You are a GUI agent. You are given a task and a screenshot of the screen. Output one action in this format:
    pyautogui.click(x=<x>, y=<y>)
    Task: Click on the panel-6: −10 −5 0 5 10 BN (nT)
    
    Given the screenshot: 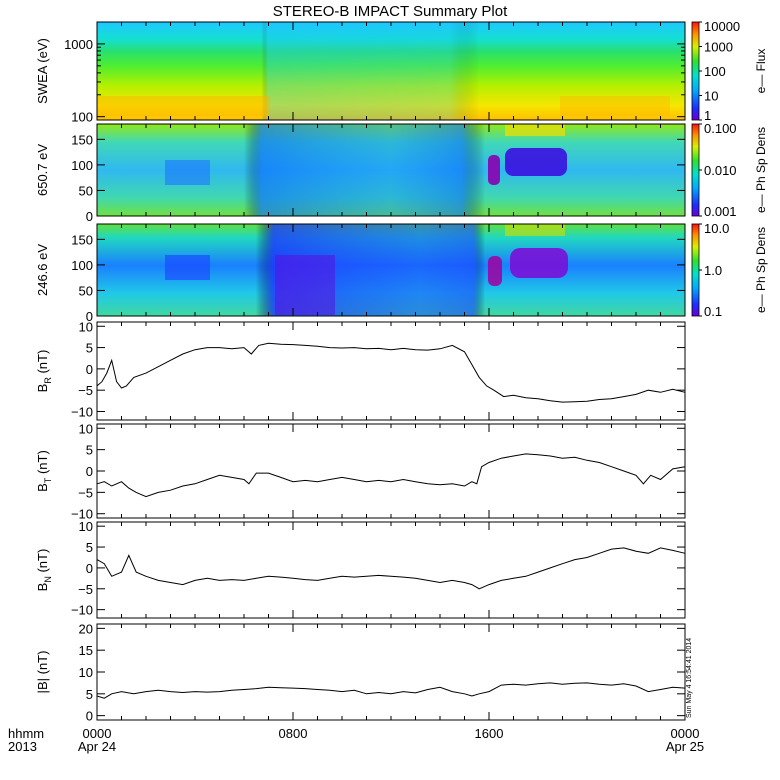 What is the action you would take?
    pyautogui.click(x=360, y=569)
    